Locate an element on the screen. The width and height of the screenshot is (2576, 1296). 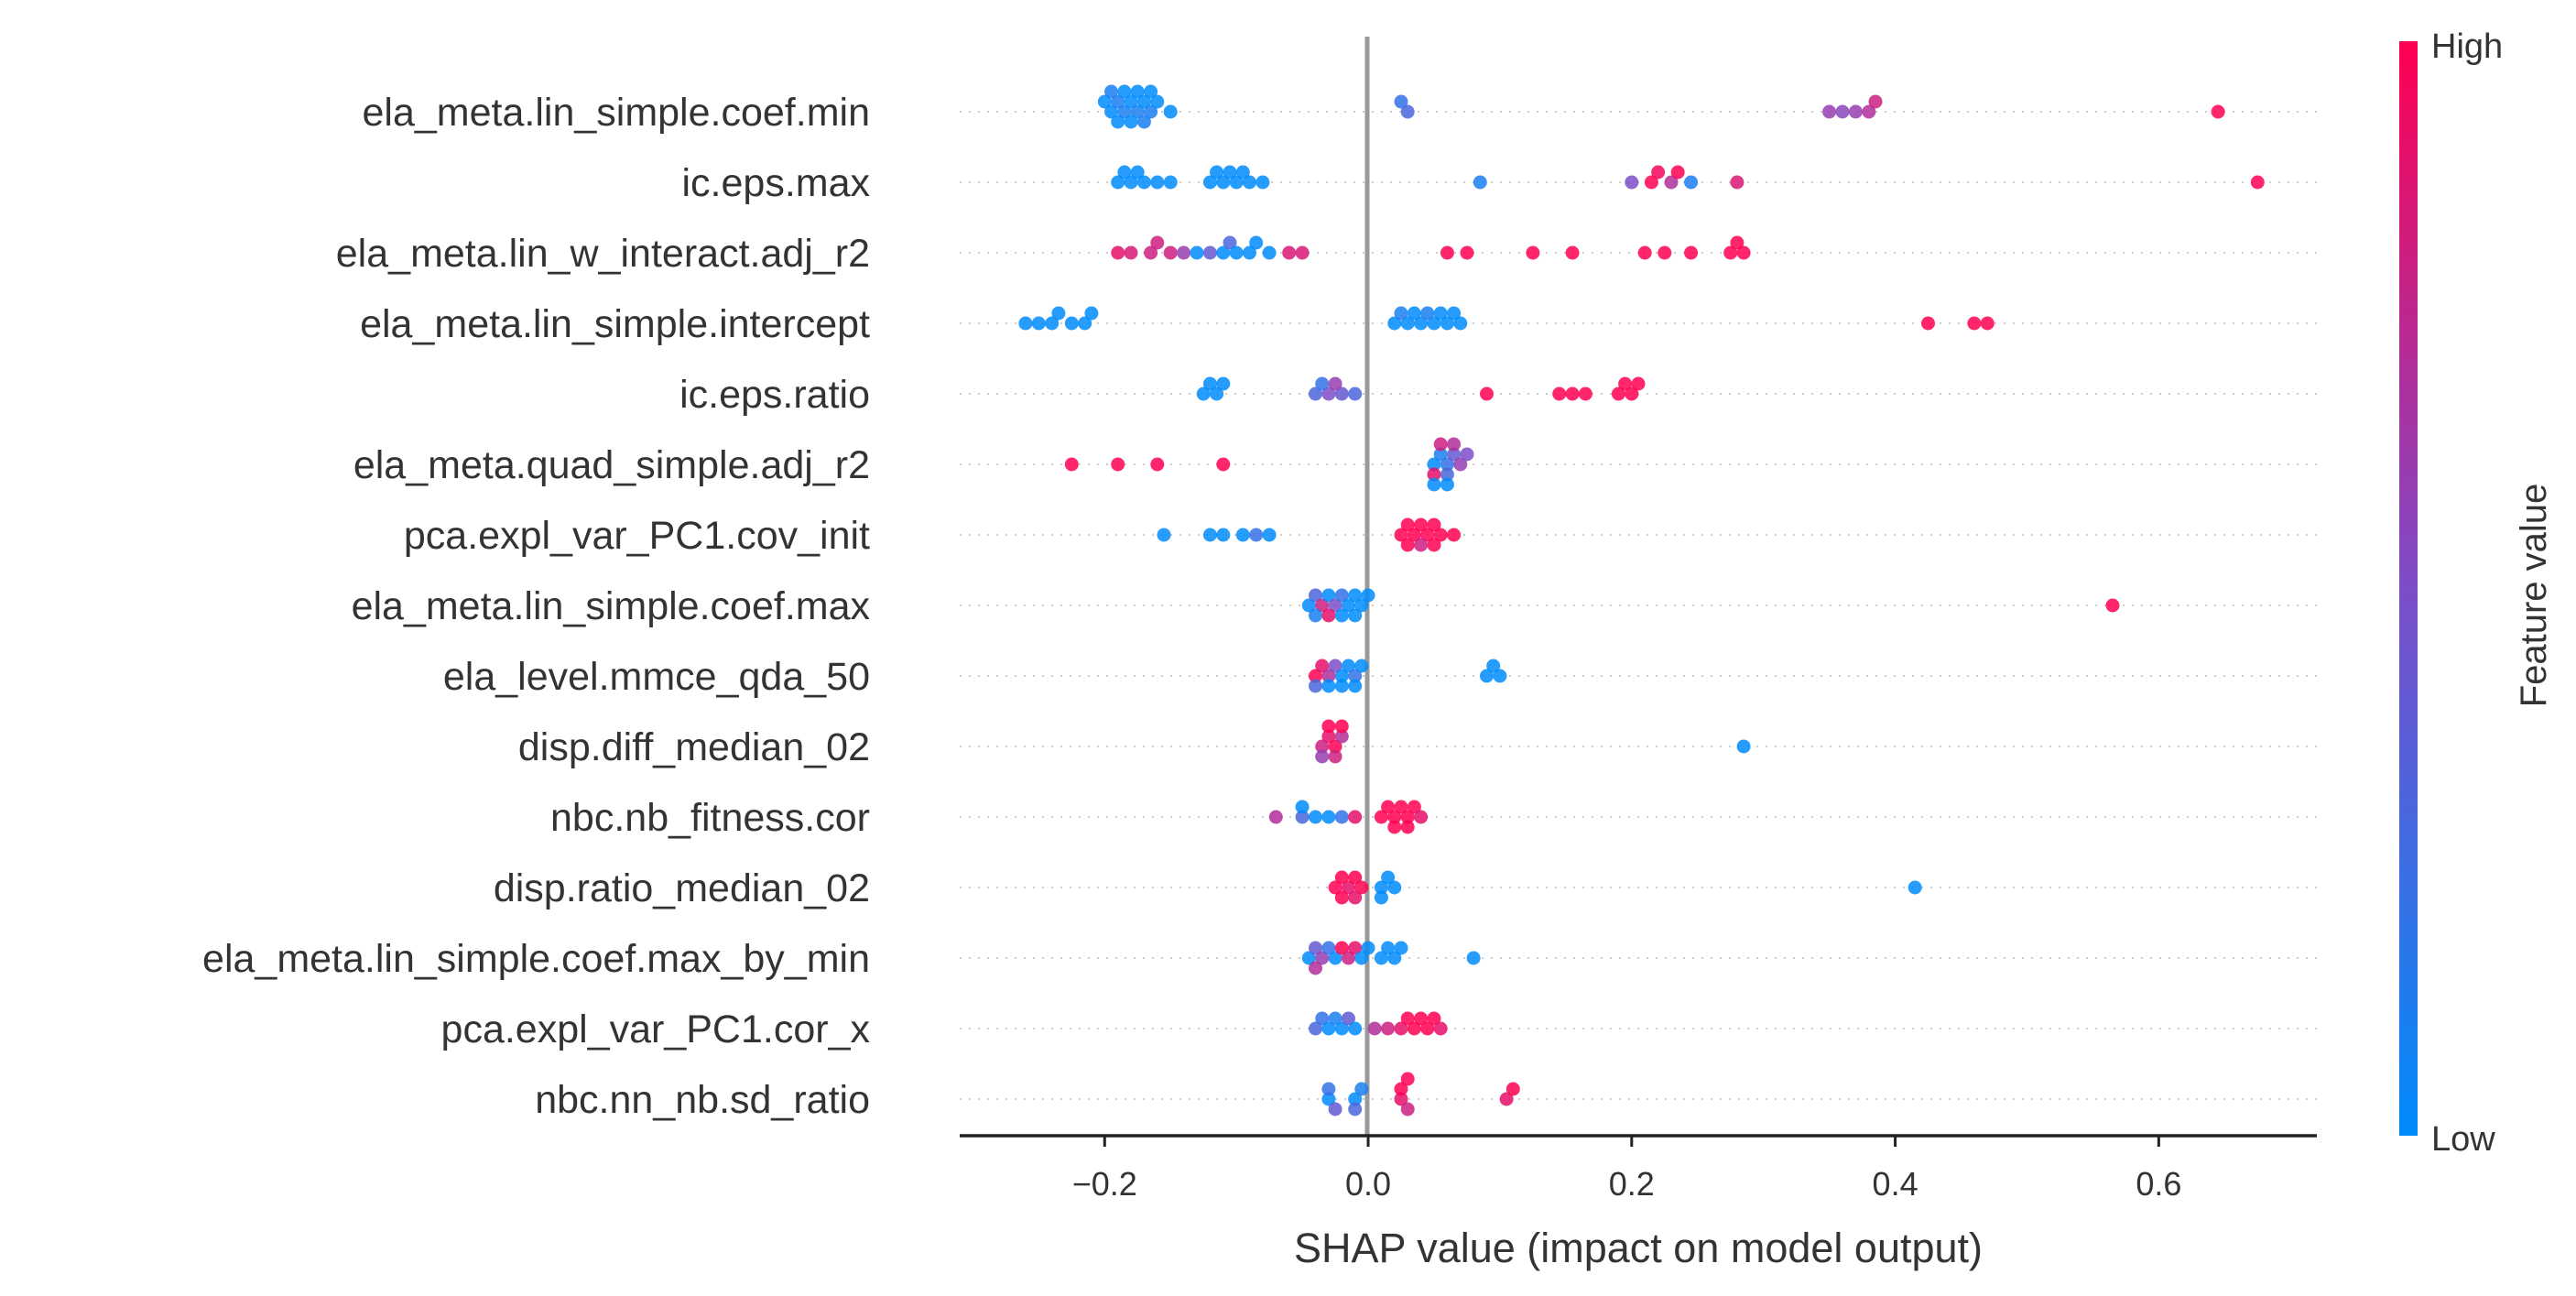
colorbar-title: Feature value is located at coordinates (2534, 596).